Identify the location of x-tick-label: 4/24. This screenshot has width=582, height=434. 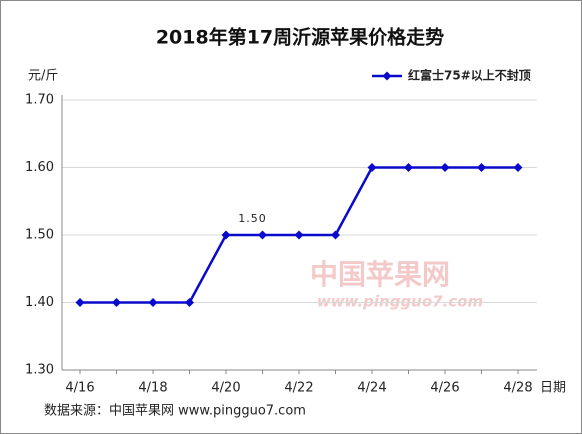
(371, 388).